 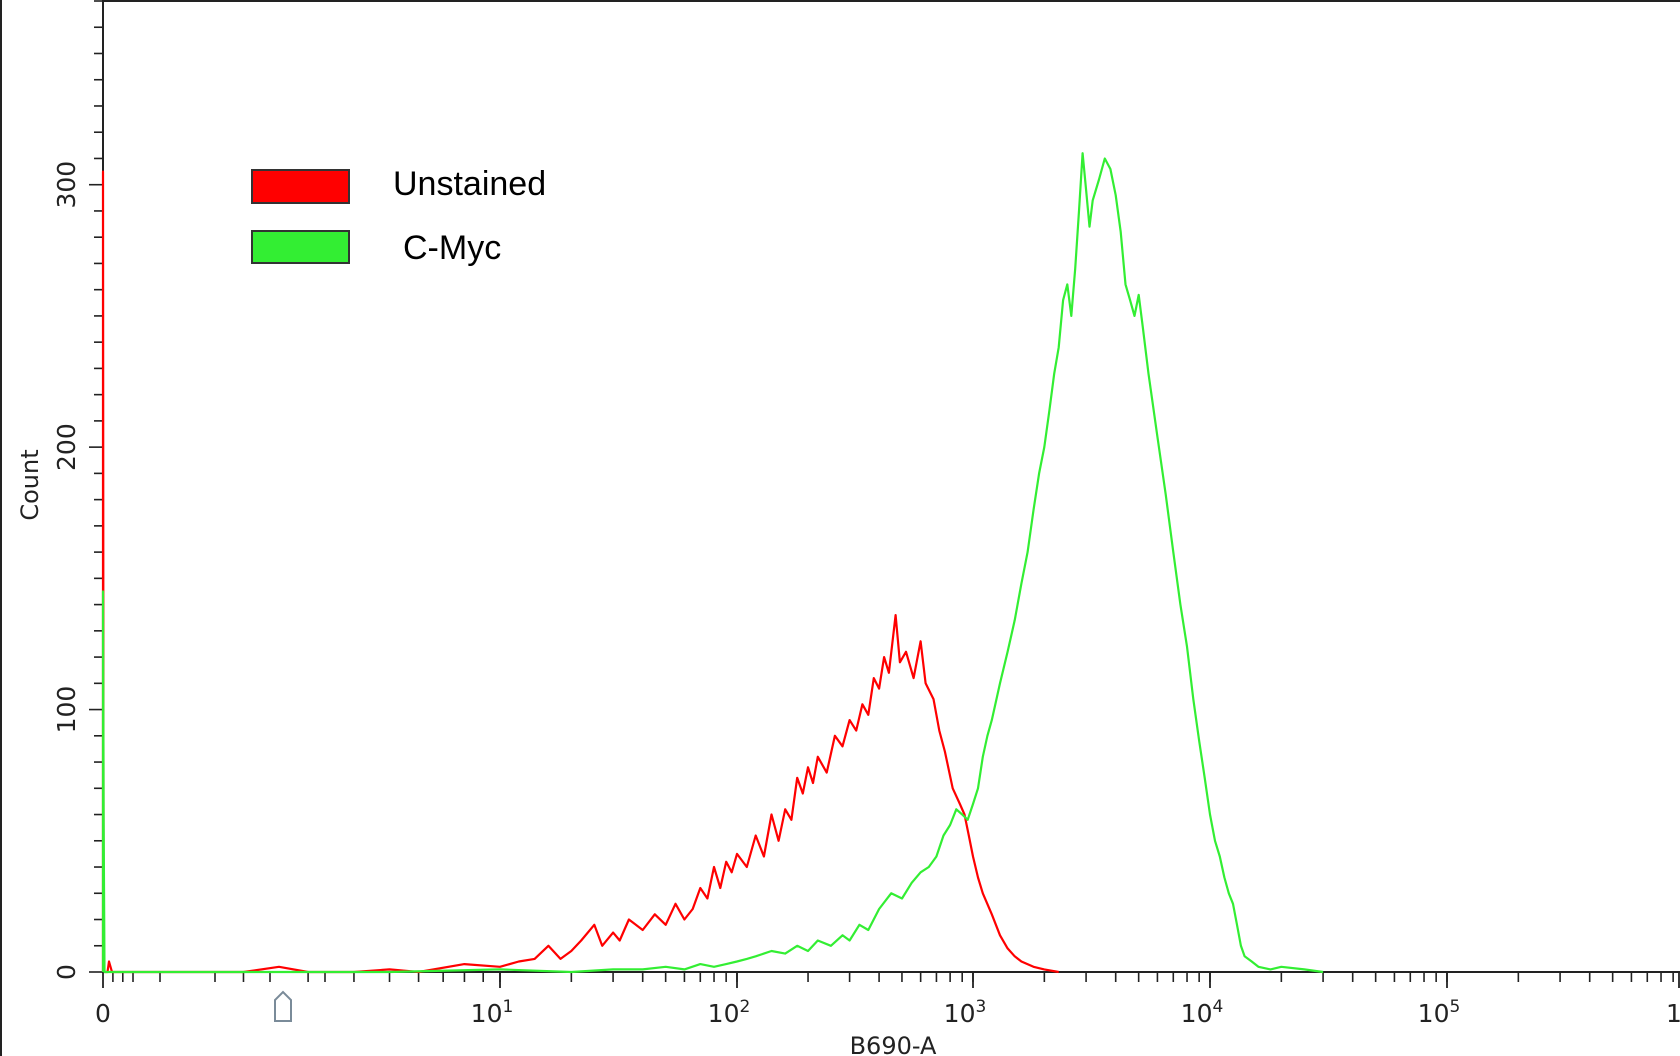 I want to click on legend-swatch-cmyc, so click(x=300, y=247).